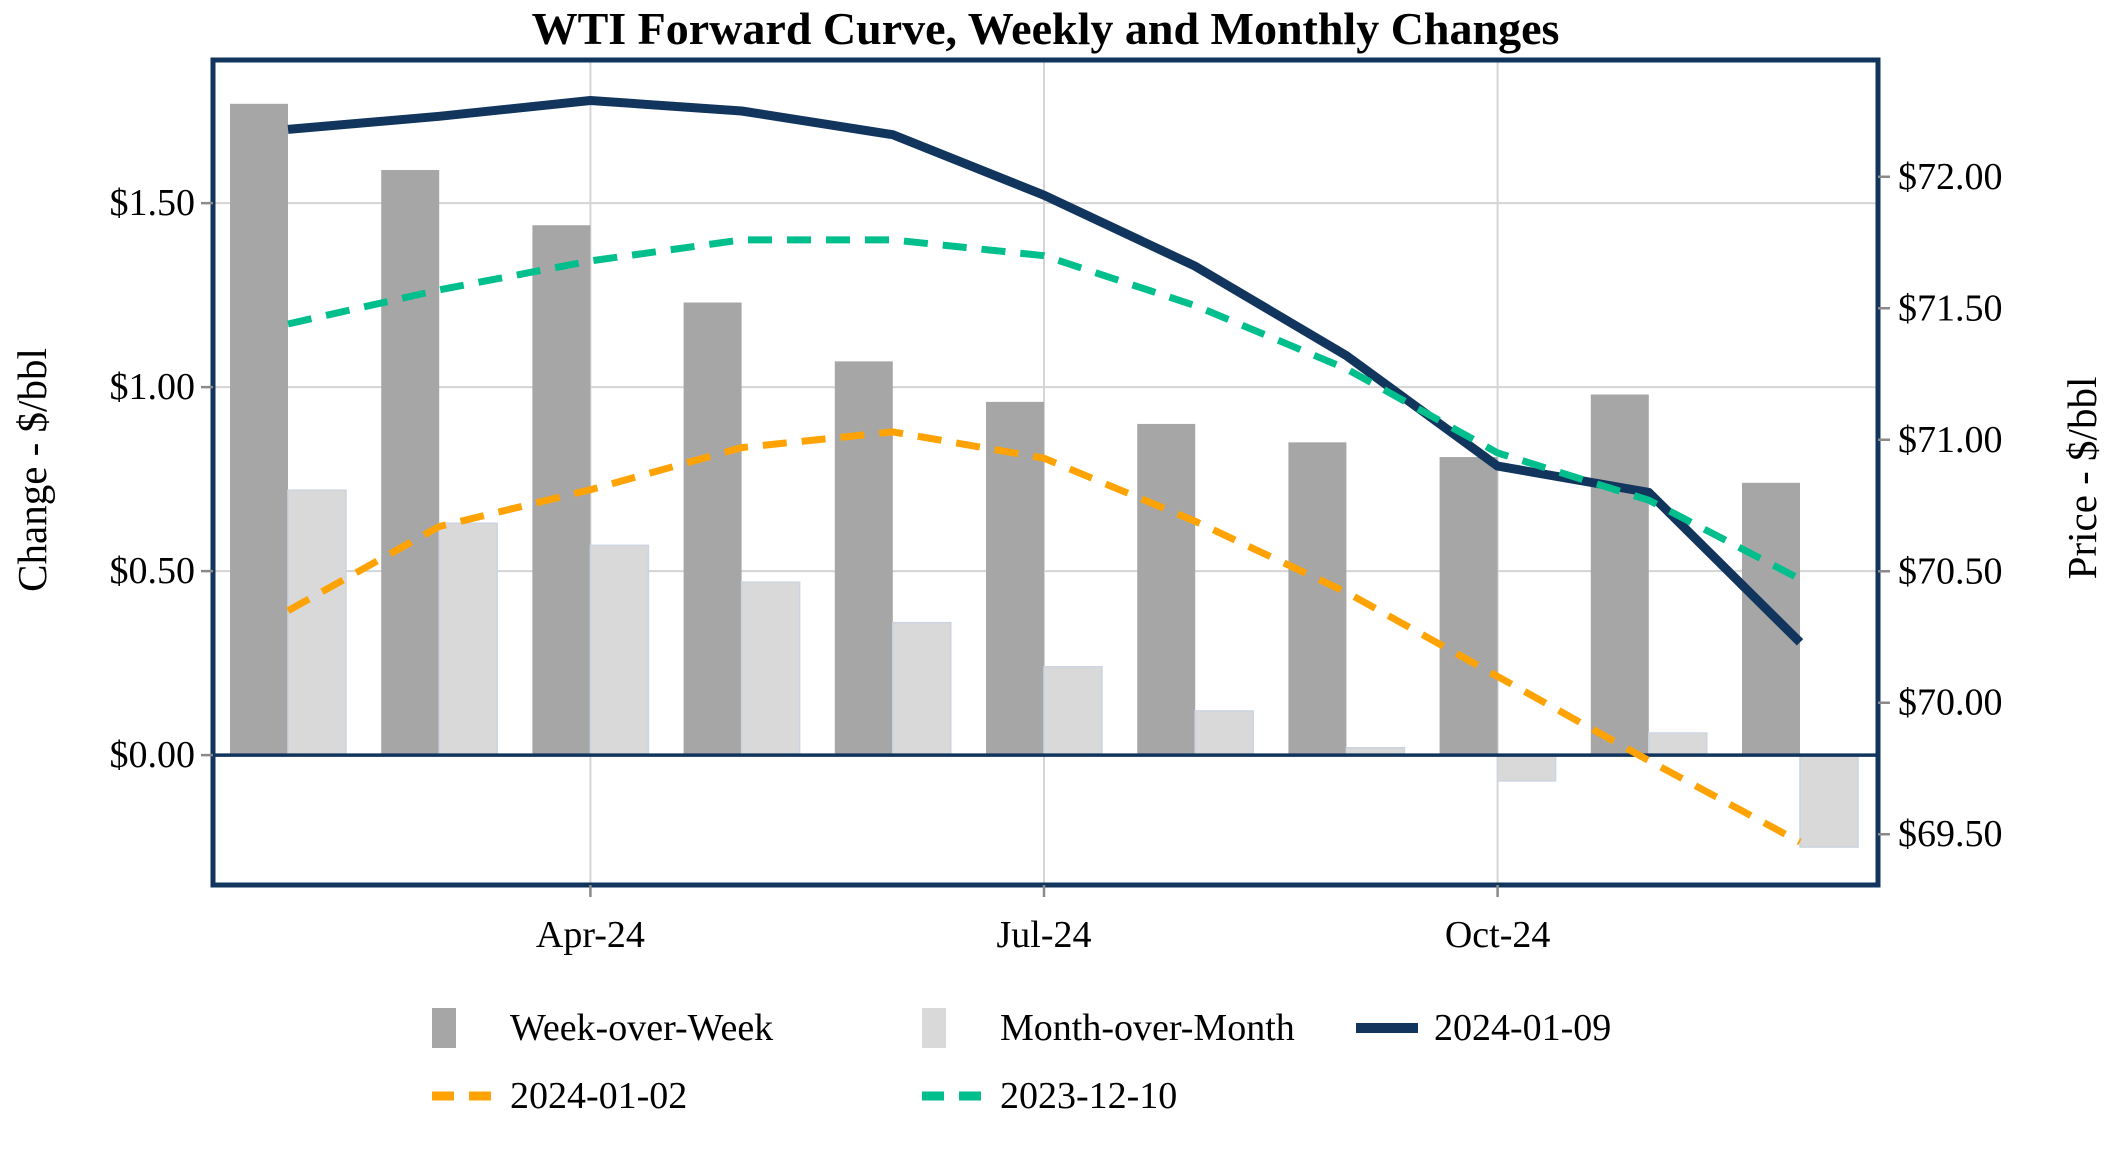 This screenshot has width=2112, height=1152. I want to click on right-tick-label: $69.50, so click(1950, 834).